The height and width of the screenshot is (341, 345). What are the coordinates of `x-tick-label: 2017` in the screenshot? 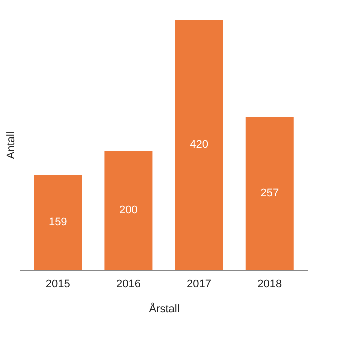 It's located at (199, 284).